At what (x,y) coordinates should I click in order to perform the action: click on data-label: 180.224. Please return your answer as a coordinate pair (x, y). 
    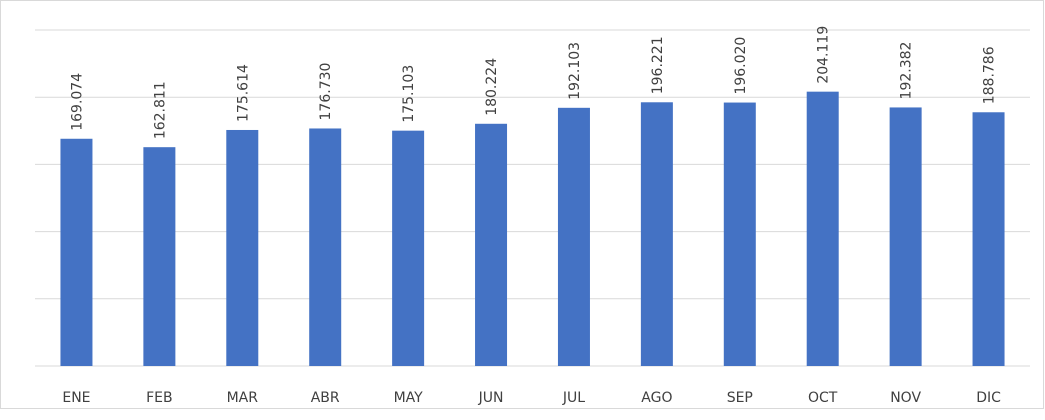
    Looking at the image, I should click on (492, 87).